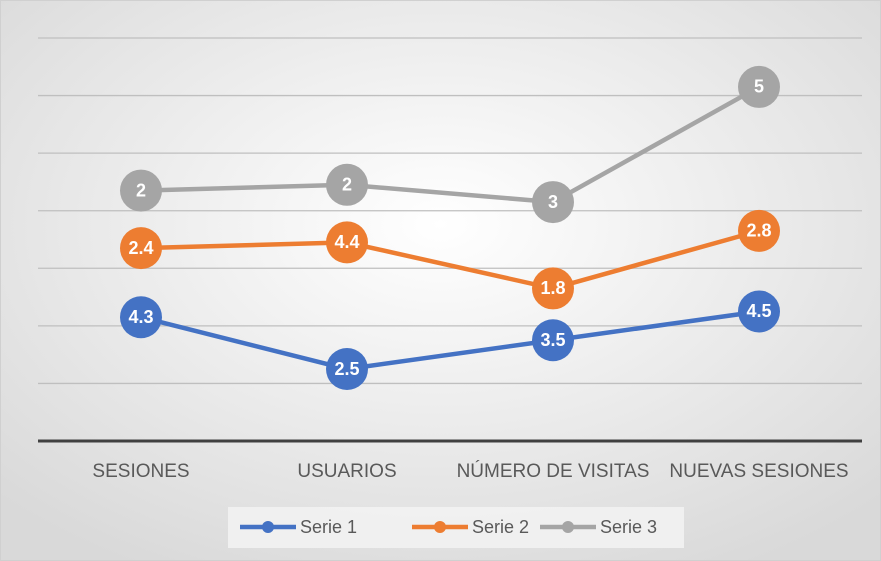 Image resolution: width=881 pixels, height=561 pixels. What do you see at coordinates (628, 527) in the screenshot?
I see `legend-label: Serie 3` at bounding box center [628, 527].